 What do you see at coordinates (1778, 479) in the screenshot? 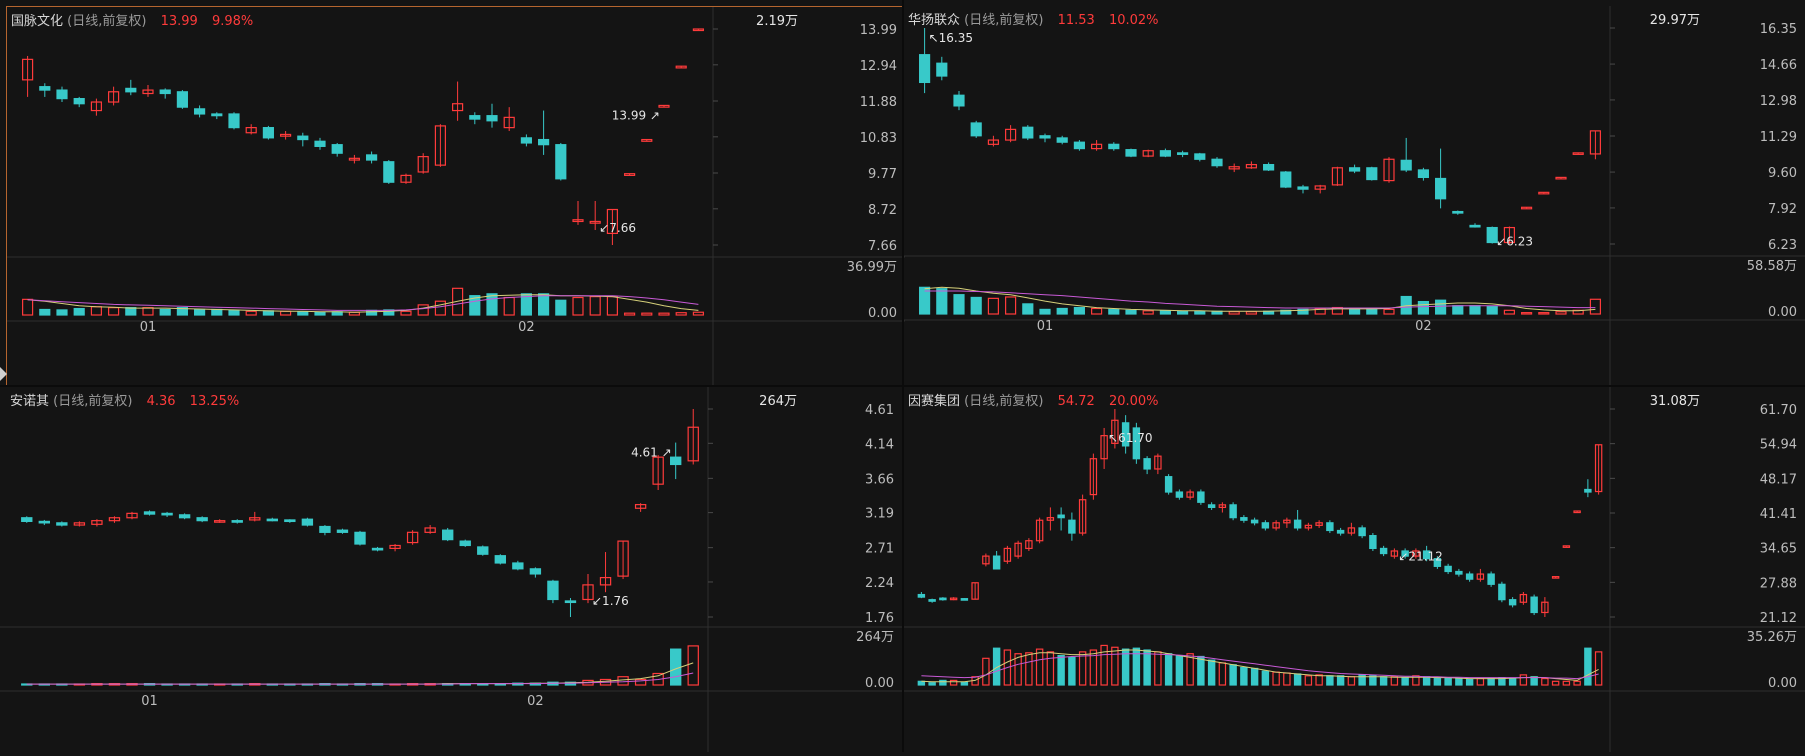
I see `y-tick-label: 48.17` at bounding box center [1778, 479].